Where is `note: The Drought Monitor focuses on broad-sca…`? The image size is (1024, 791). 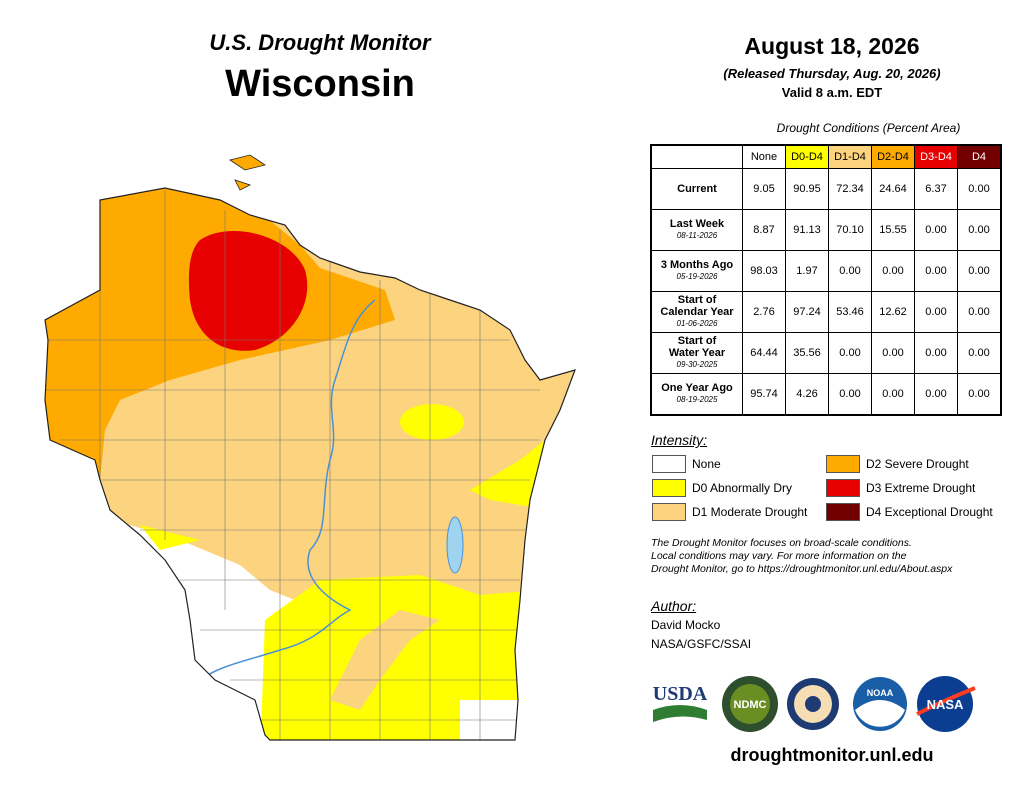 note: The Drought Monitor focuses on broad-sca… is located at coordinates (801, 556).